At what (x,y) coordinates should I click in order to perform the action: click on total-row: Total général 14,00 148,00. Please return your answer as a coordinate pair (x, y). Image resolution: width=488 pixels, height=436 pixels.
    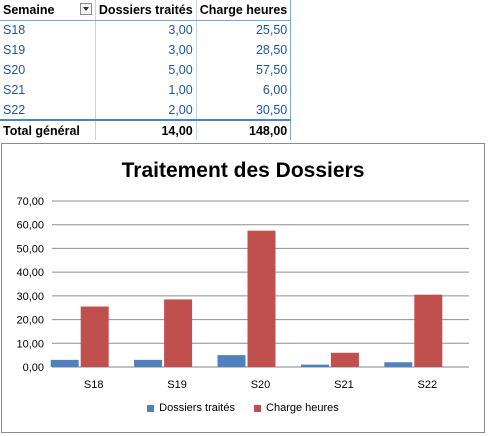
    Looking at the image, I should click on (145, 129).